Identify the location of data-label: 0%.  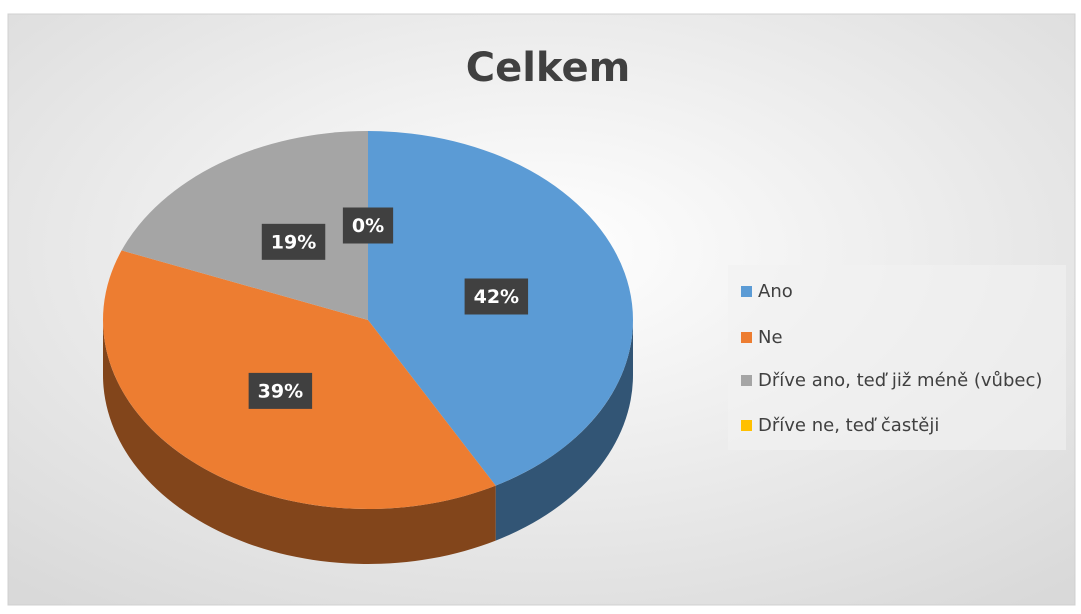
(368, 225).